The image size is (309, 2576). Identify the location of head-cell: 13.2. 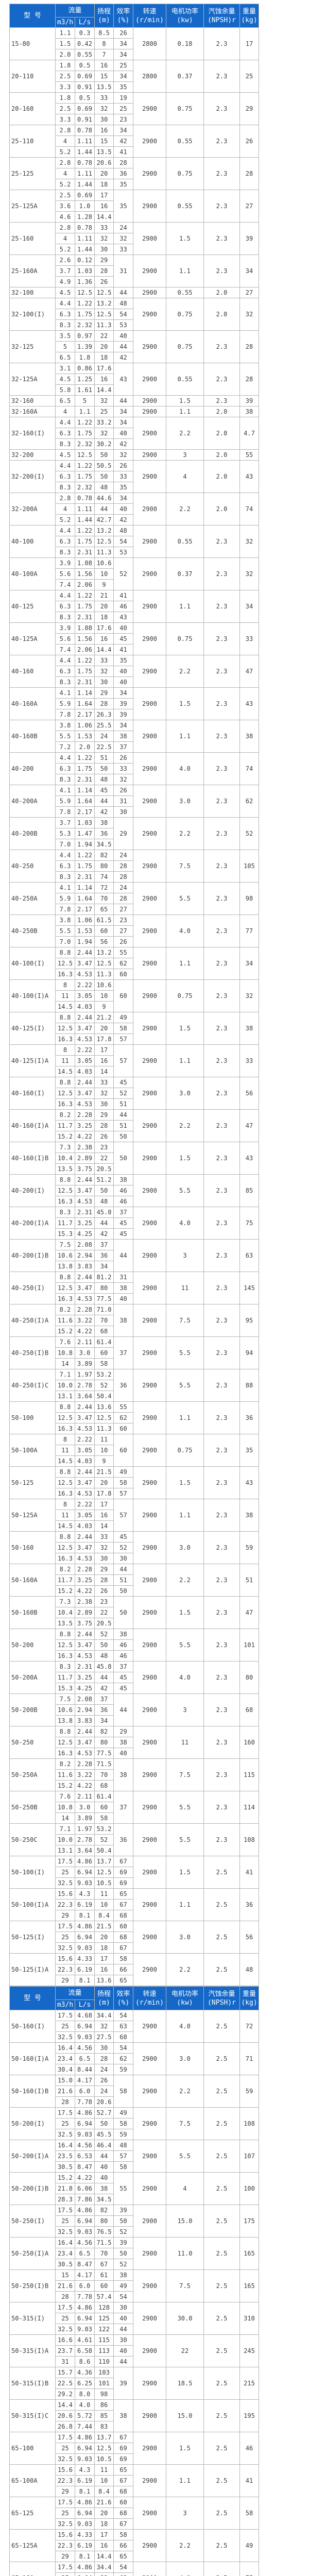
(104, 303).